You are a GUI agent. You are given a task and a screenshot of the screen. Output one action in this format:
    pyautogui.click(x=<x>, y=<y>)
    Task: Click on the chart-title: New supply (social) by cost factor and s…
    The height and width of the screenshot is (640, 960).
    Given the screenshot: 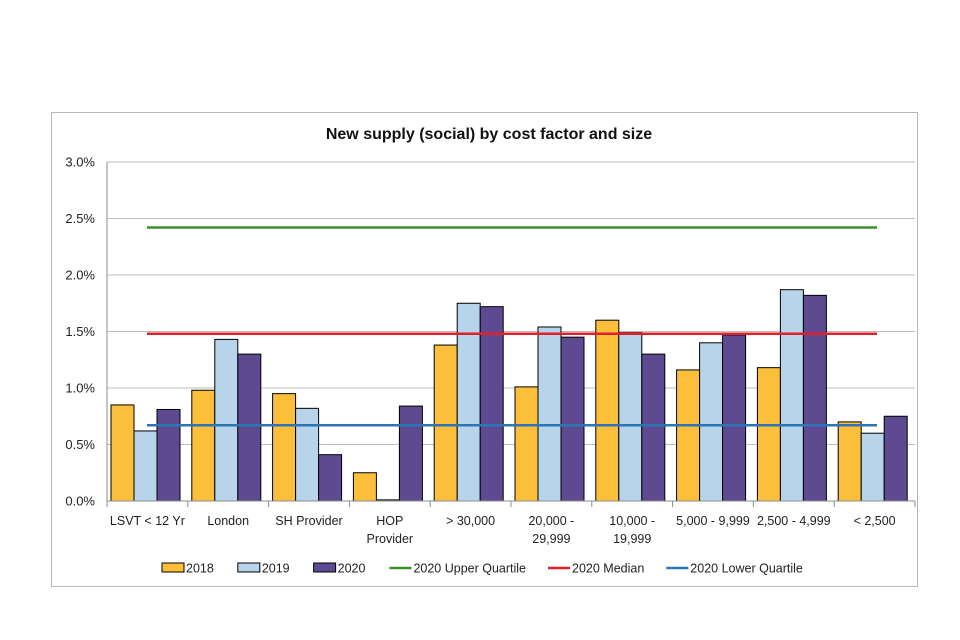 What is the action you would take?
    pyautogui.click(x=489, y=134)
    